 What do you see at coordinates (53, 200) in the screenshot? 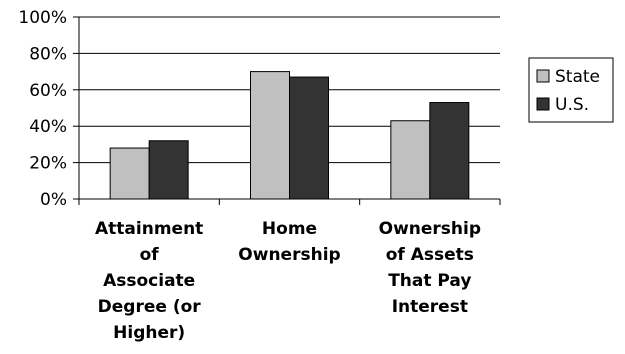
I see `y-tick-label: 0%` at bounding box center [53, 200].